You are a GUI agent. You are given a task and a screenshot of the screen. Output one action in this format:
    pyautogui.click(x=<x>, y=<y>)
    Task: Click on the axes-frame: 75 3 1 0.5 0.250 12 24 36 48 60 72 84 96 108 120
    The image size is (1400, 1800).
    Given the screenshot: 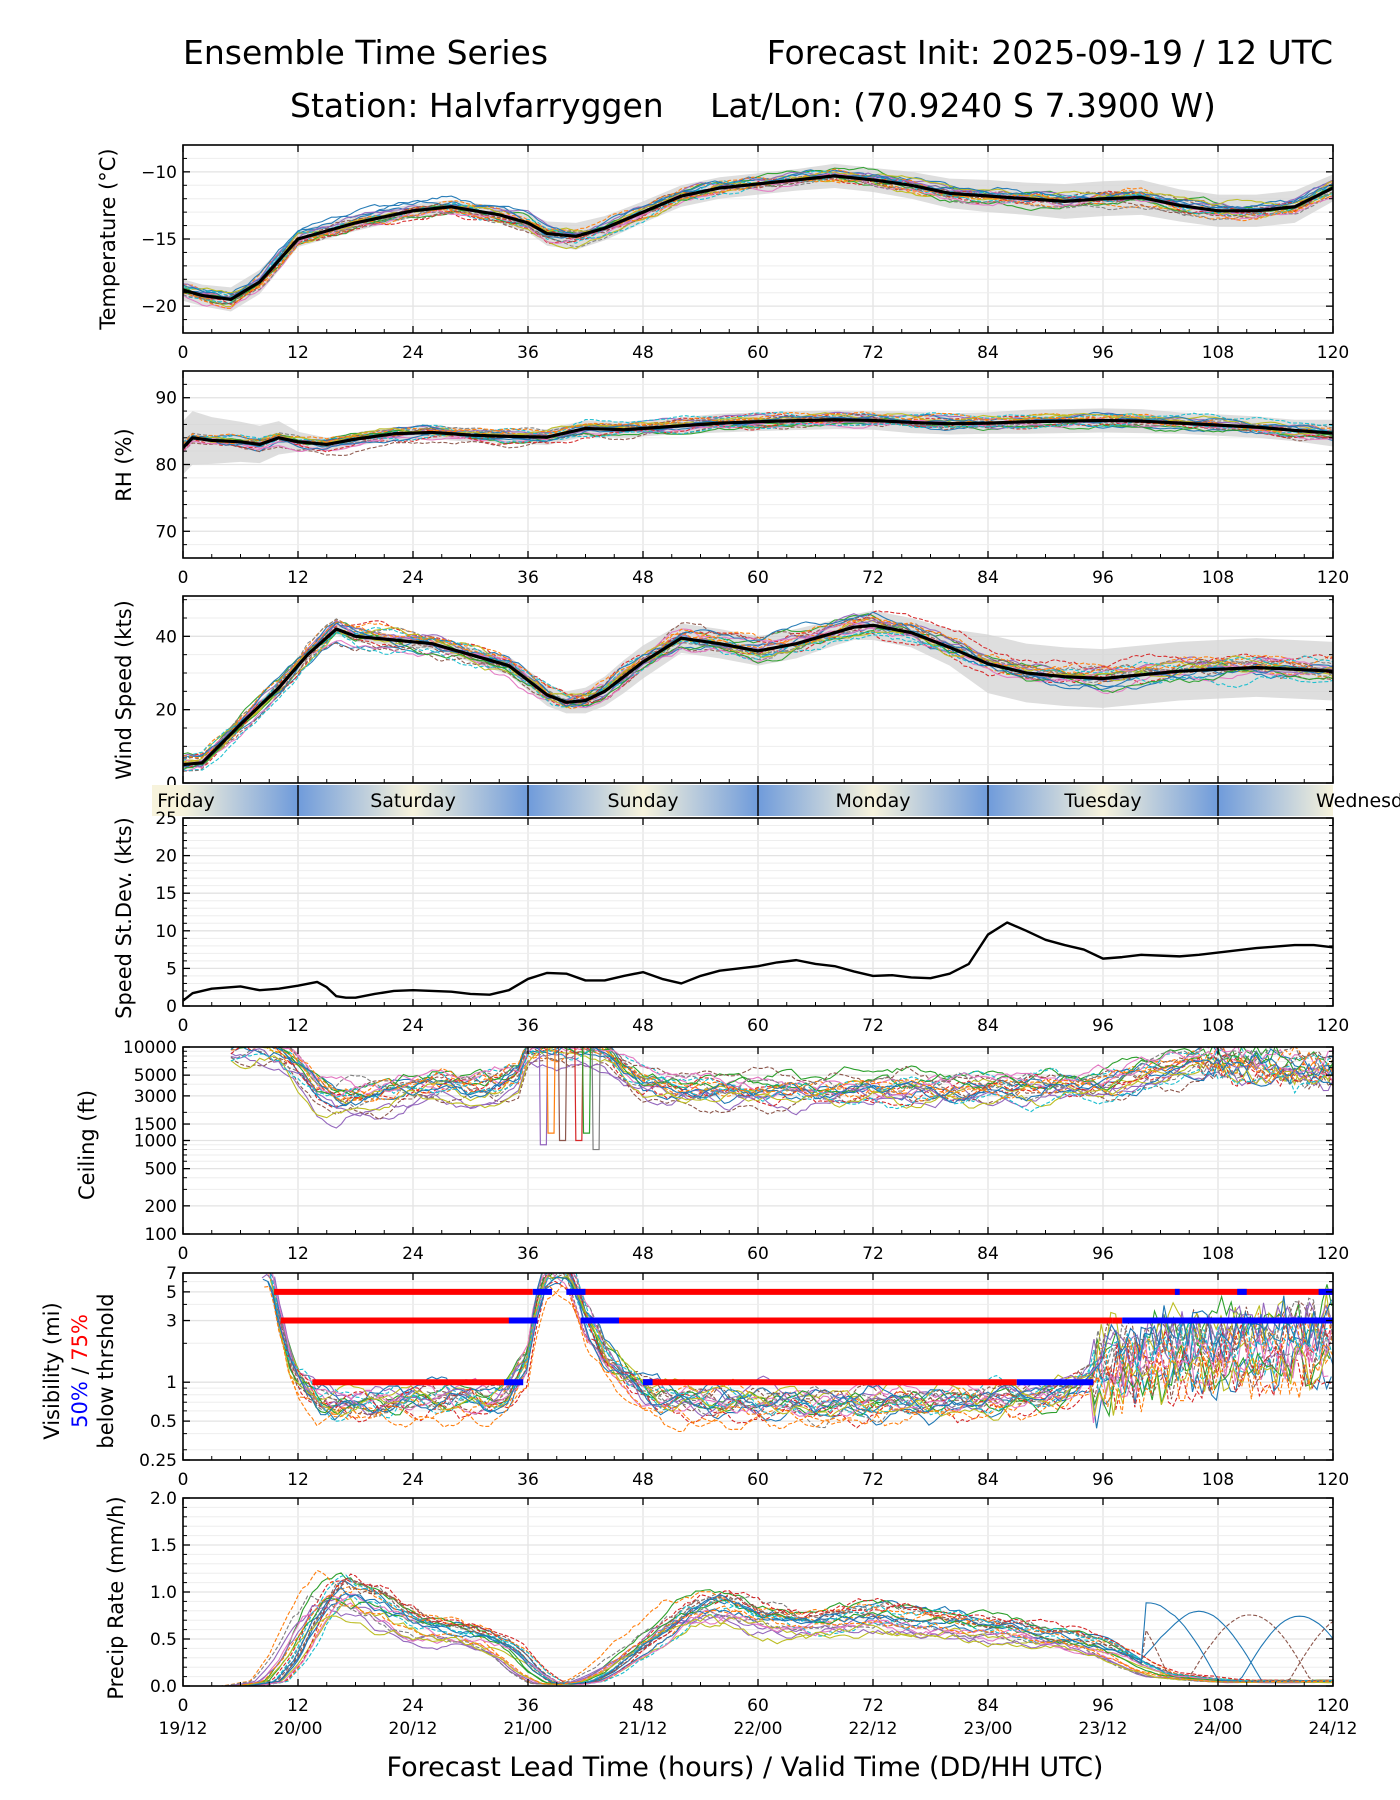 What is the action you would take?
    pyautogui.click(x=744, y=1377)
    